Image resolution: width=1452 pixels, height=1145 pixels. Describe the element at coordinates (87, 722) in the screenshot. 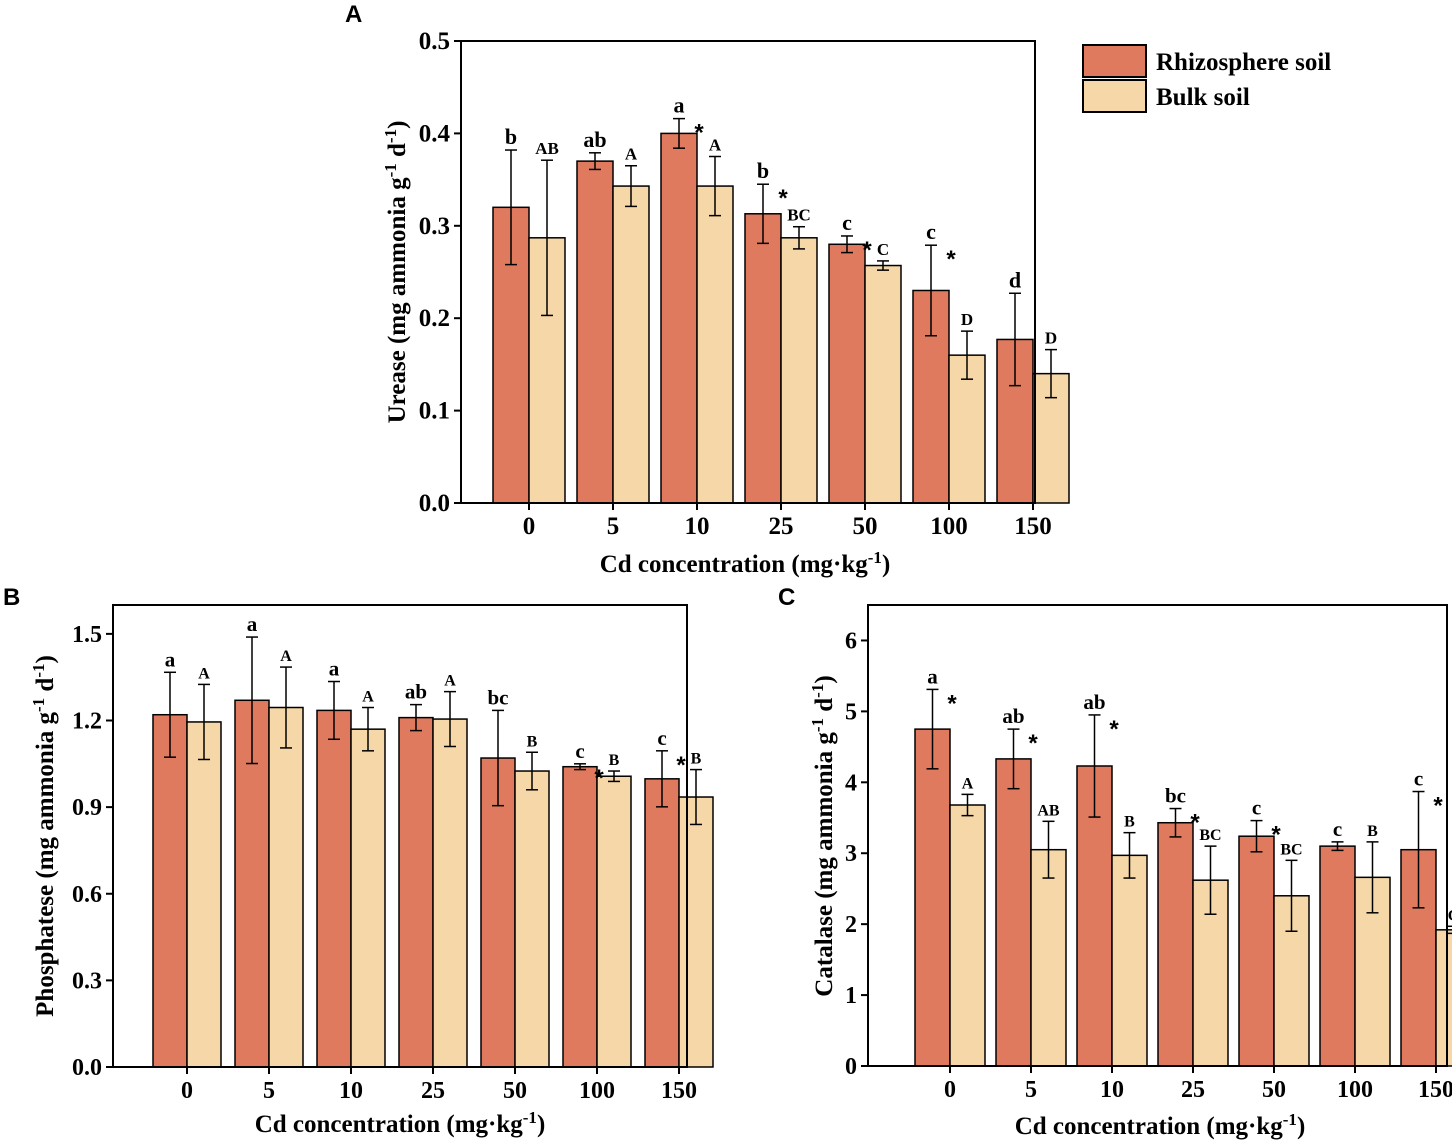

I see `phosphatase-y-tick-label-1.2: 1.2` at that location.